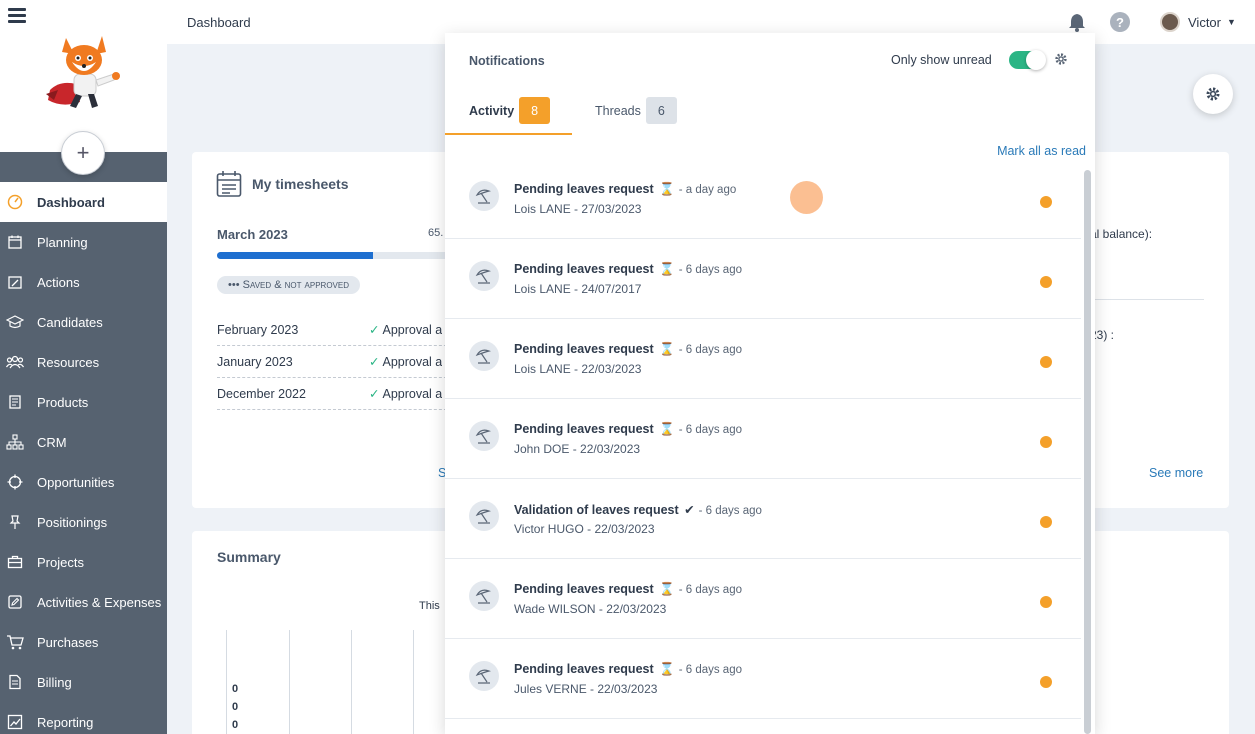  I want to click on tab-activity: Activity 8, so click(508, 116).